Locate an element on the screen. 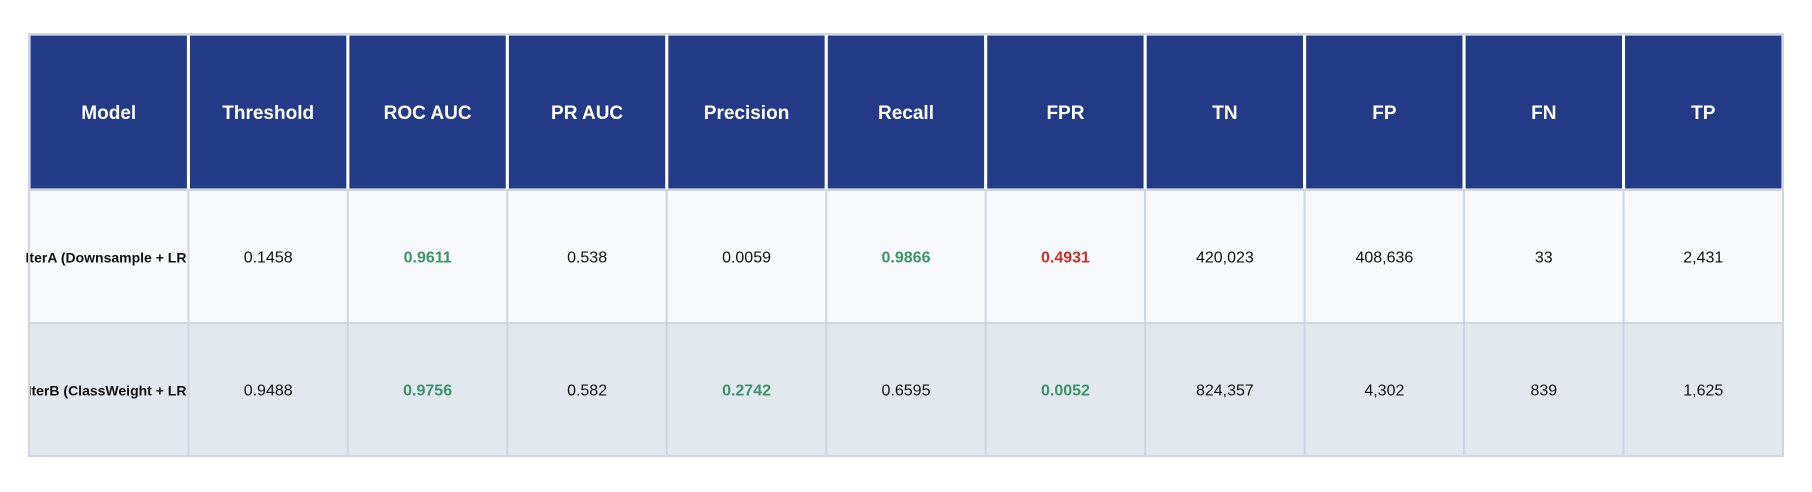  header-label-tp: TP is located at coordinates (1703, 113).